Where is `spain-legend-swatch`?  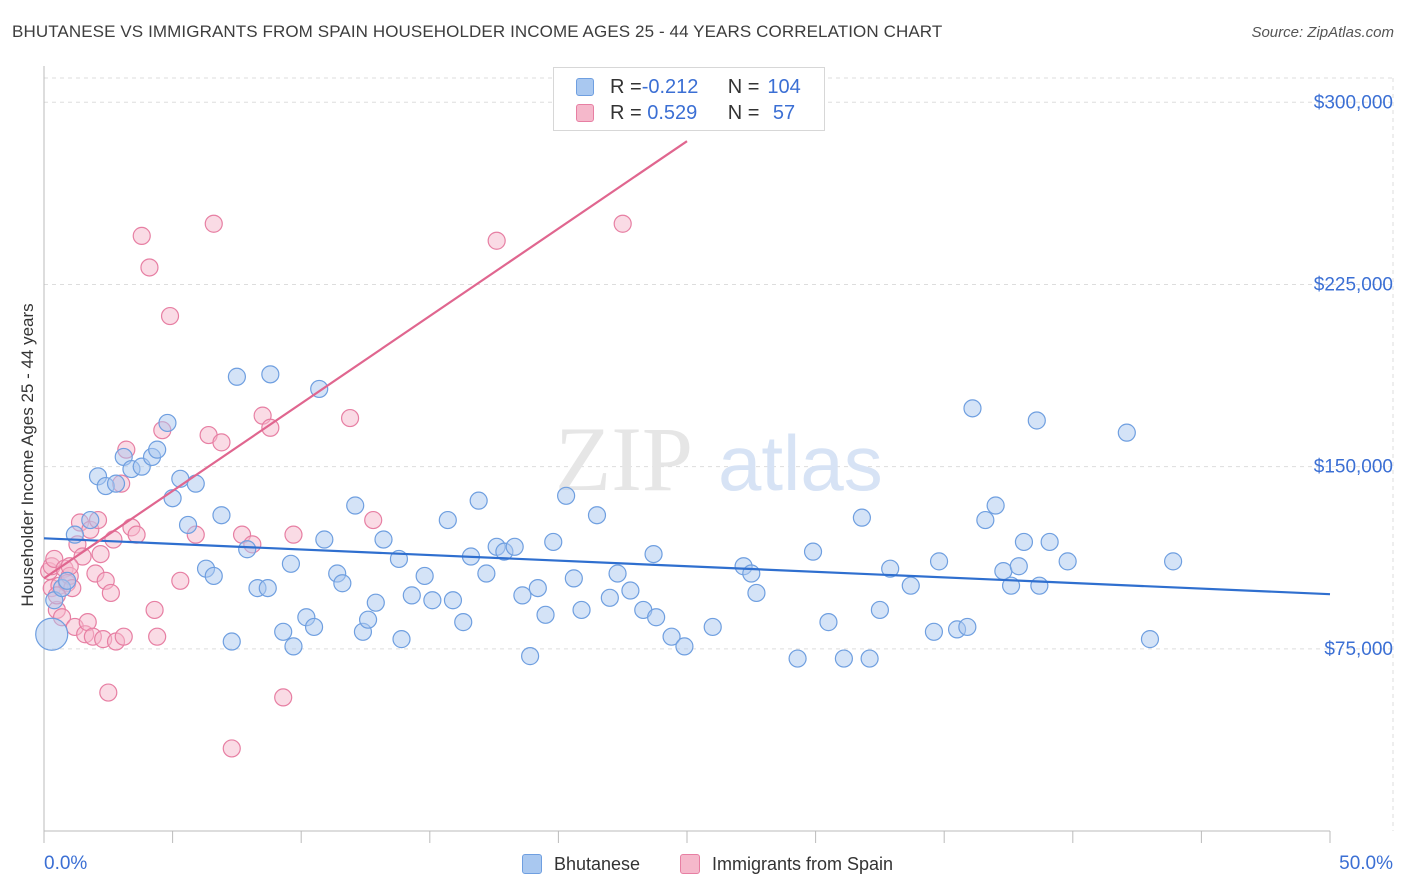
spain-legend-swatch is located at coordinates (690, 864).